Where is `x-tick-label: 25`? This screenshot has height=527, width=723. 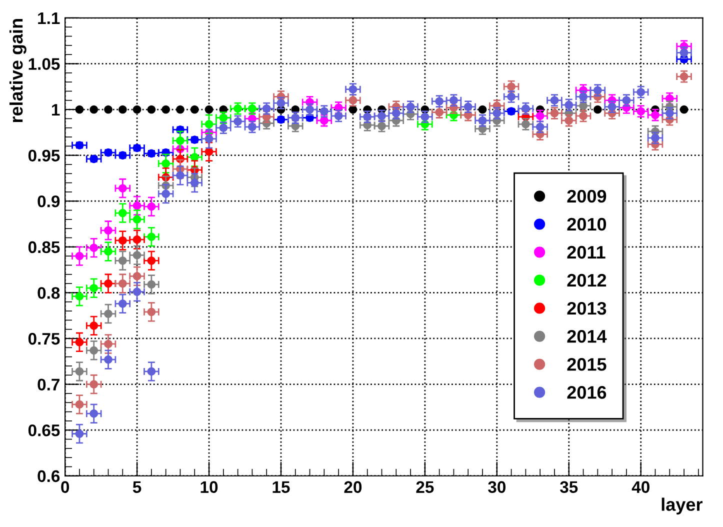 x-tick-label: 25 is located at coordinates (425, 487).